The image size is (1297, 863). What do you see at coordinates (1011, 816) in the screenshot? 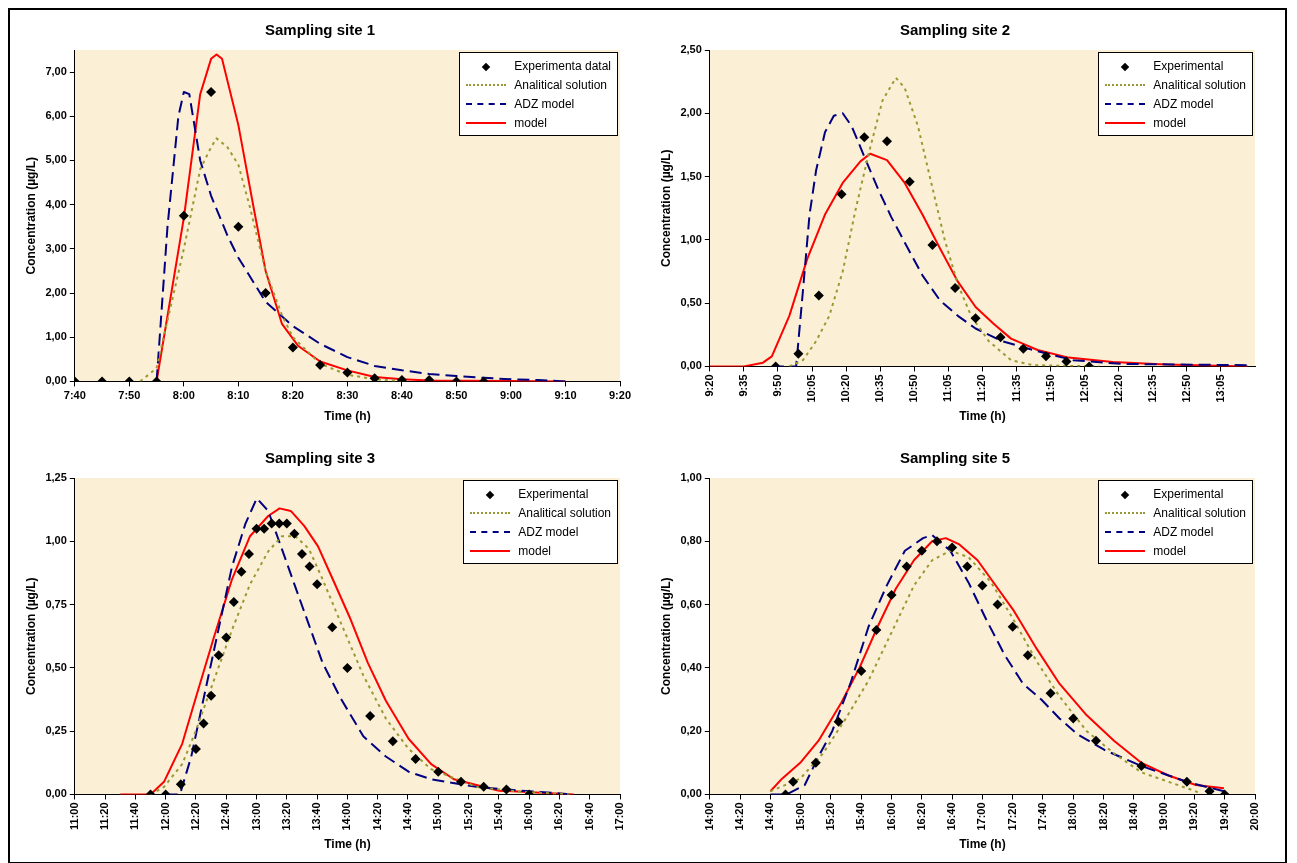
I see `x-tick-label: 17:20` at bounding box center [1011, 816].